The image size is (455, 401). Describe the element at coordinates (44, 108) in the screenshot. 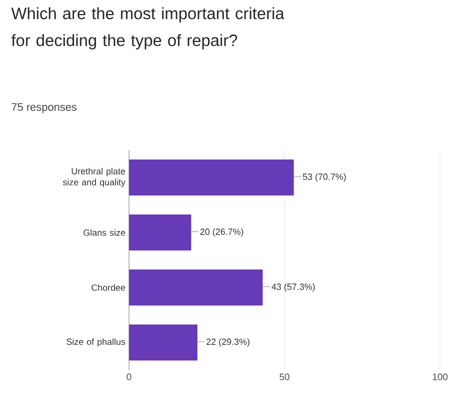

I see `chart-subtitle: 75 responses` at that location.